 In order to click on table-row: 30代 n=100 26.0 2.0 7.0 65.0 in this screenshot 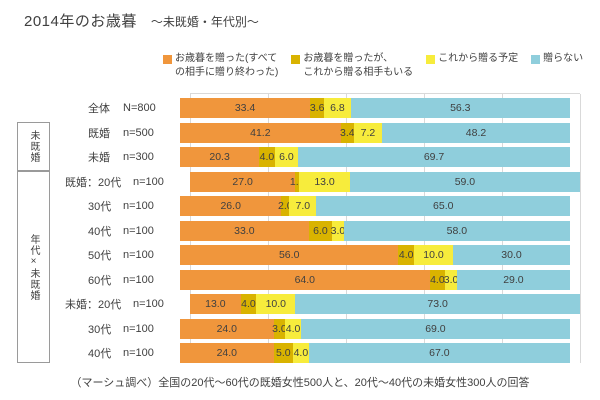, I will do `click(300, 206)`.